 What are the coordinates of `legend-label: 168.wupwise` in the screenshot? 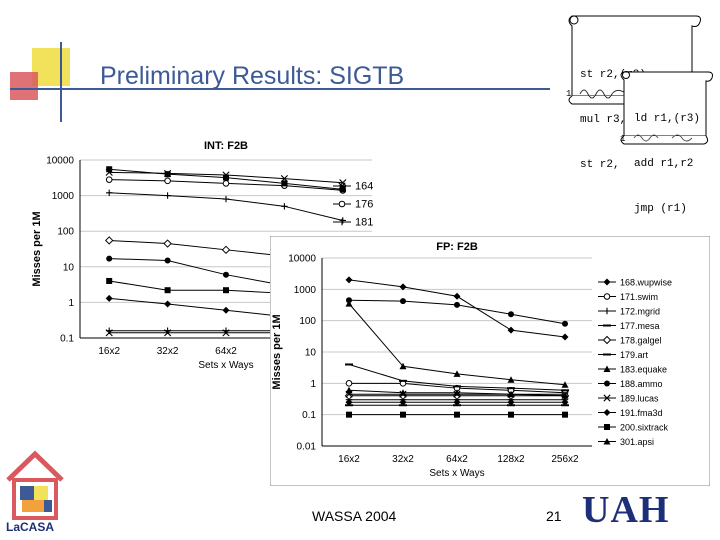 It's located at (646, 283).